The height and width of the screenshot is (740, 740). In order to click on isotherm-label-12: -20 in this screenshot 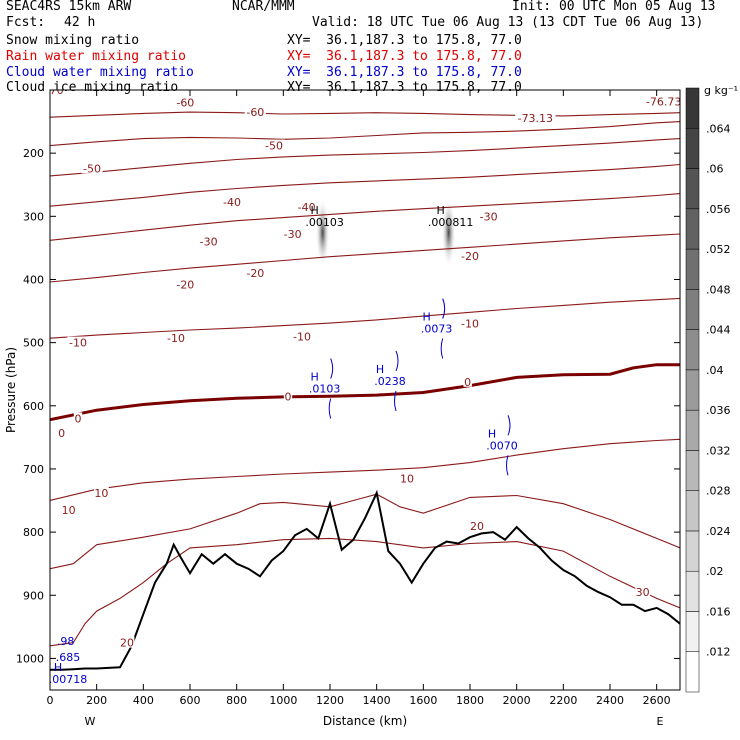, I will do `click(470, 256)`.